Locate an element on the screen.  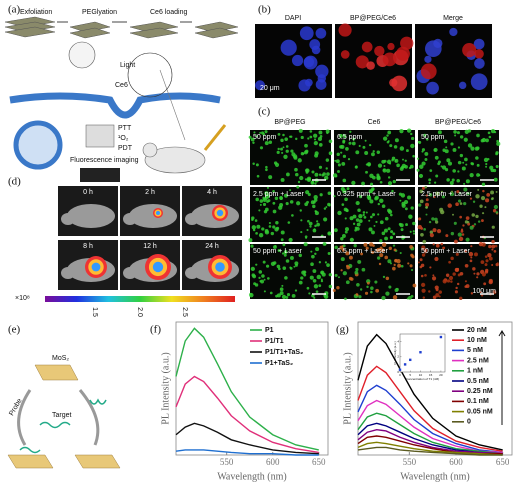
imaging-label: Fluorescence imaging is located at coordinates (104, 160).